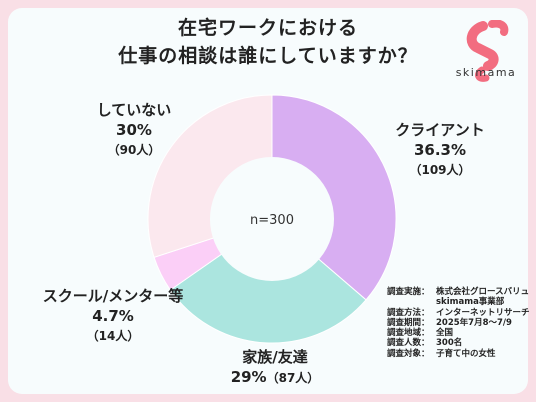 The image size is (536, 402). Describe the element at coordinates (268, 56) in the screenshot. I see `title-line-2: 仕事の相談は誰にしていますか？` at that location.